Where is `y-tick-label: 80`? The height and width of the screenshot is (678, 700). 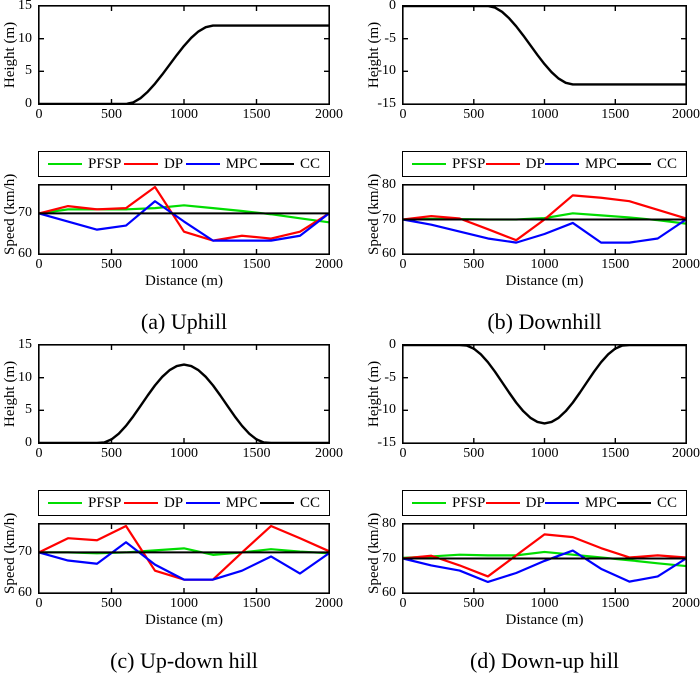 y-tick-label: 80 is located at coordinates (389, 523).